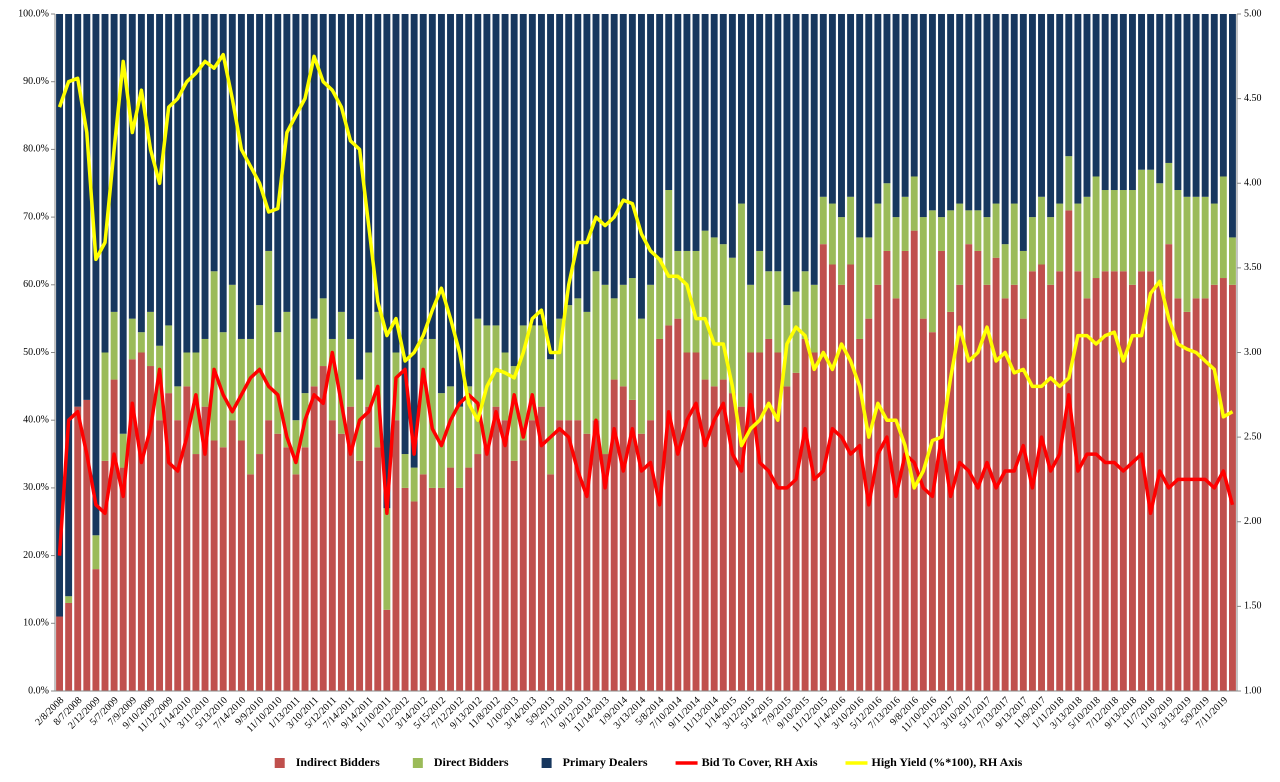 This screenshot has height=782, width=1280. I want to click on y-tick-label: 40.0%, so click(36, 419).